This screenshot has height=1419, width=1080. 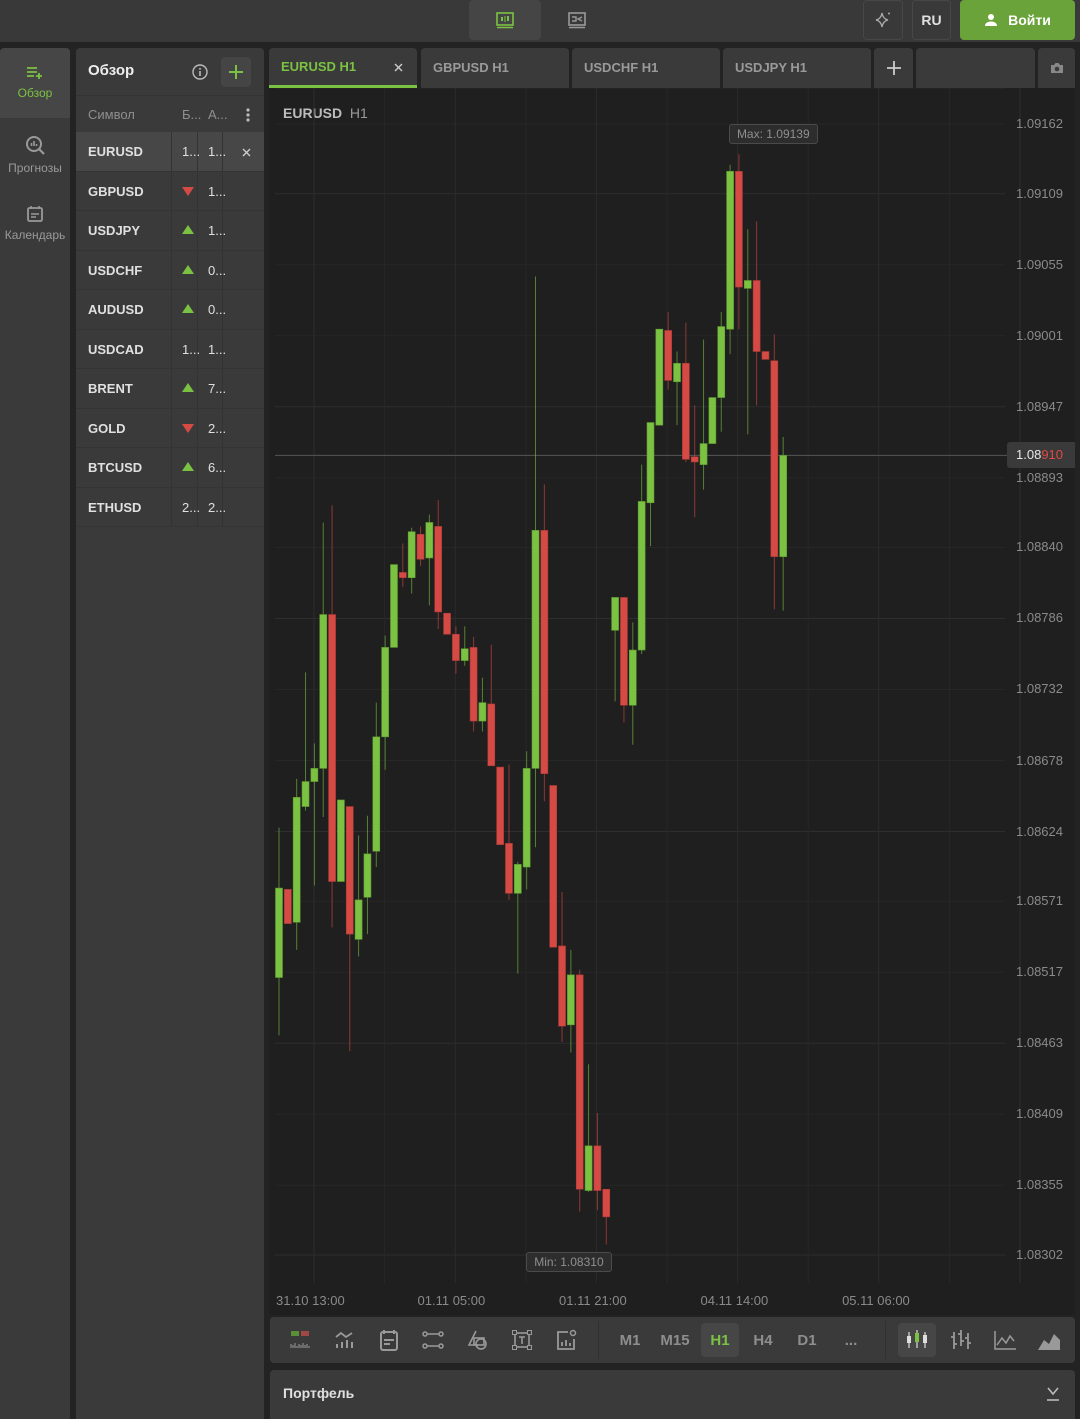 I want to click on remove-symbol-icon, so click(x=246, y=152).